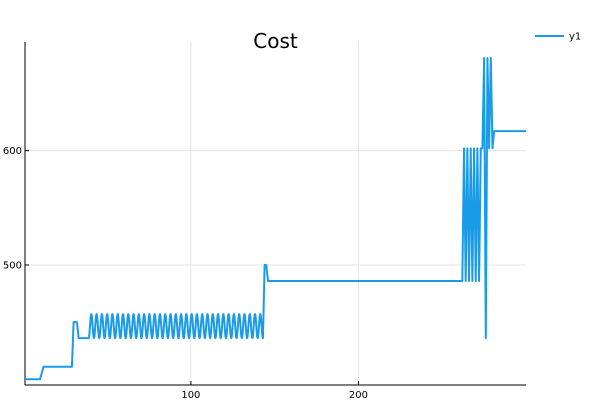 This screenshot has width=600, height=400. I want to click on legend-label-y1: y1, so click(575, 37).